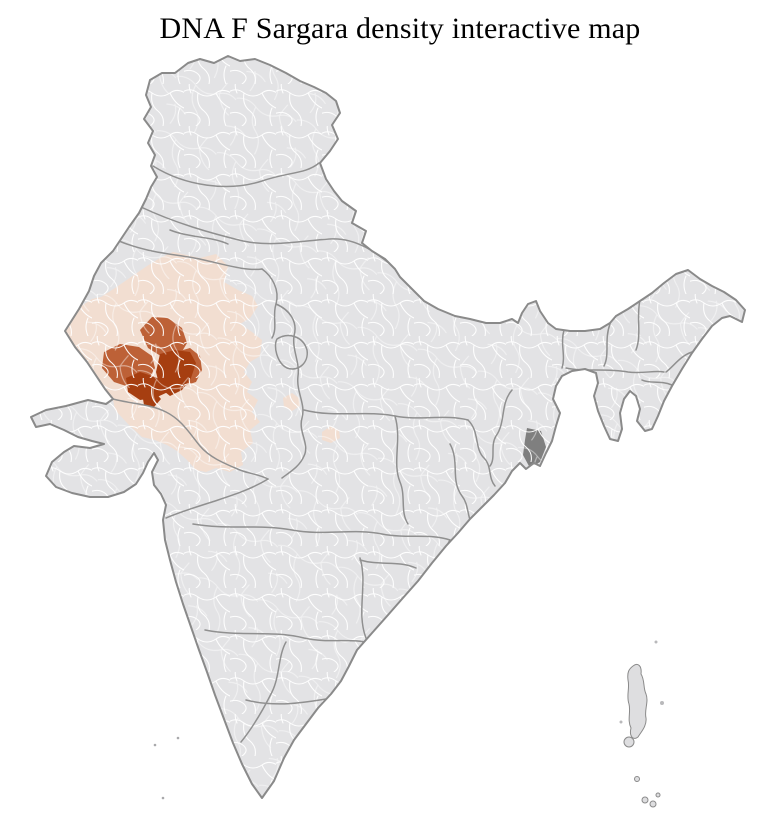 The width and height of the screenshot is (770, 813). What do you see at coordinates (637, 701) in the screenshot?
I see `andaman-main-island` at bounding box center [637, 701].